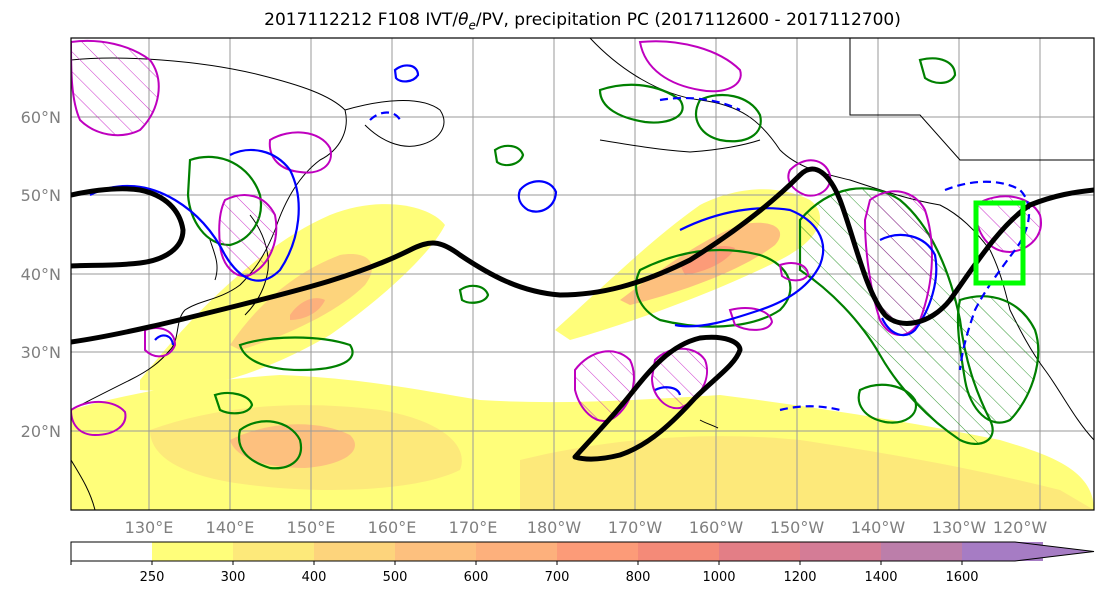 Image resolution: width=1105 pixels, height=603 pixels. I want to click on pv-contour-dateline, so click(537, 196).